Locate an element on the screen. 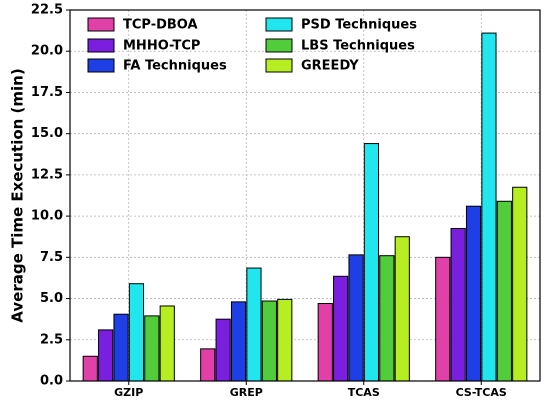 The image size is (550, 402). bar-psd-techniques-grep is located at coordinates (254, 324).